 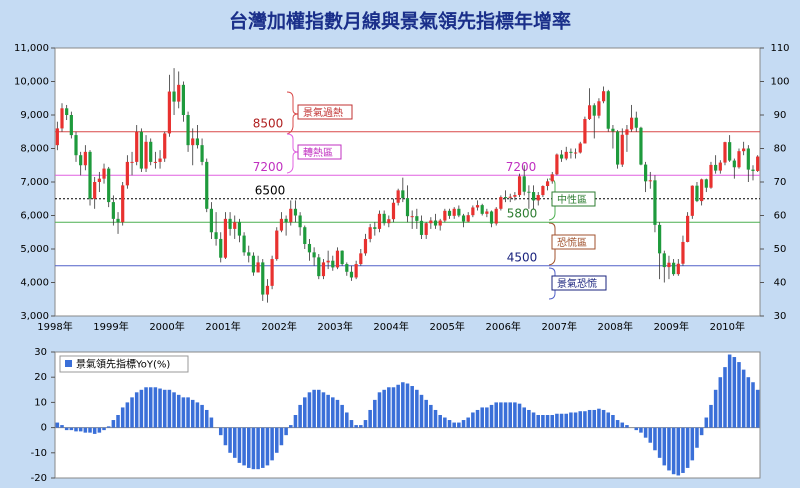 I want to click on x-tick-label: 2006年, so click(x=502, y=326).